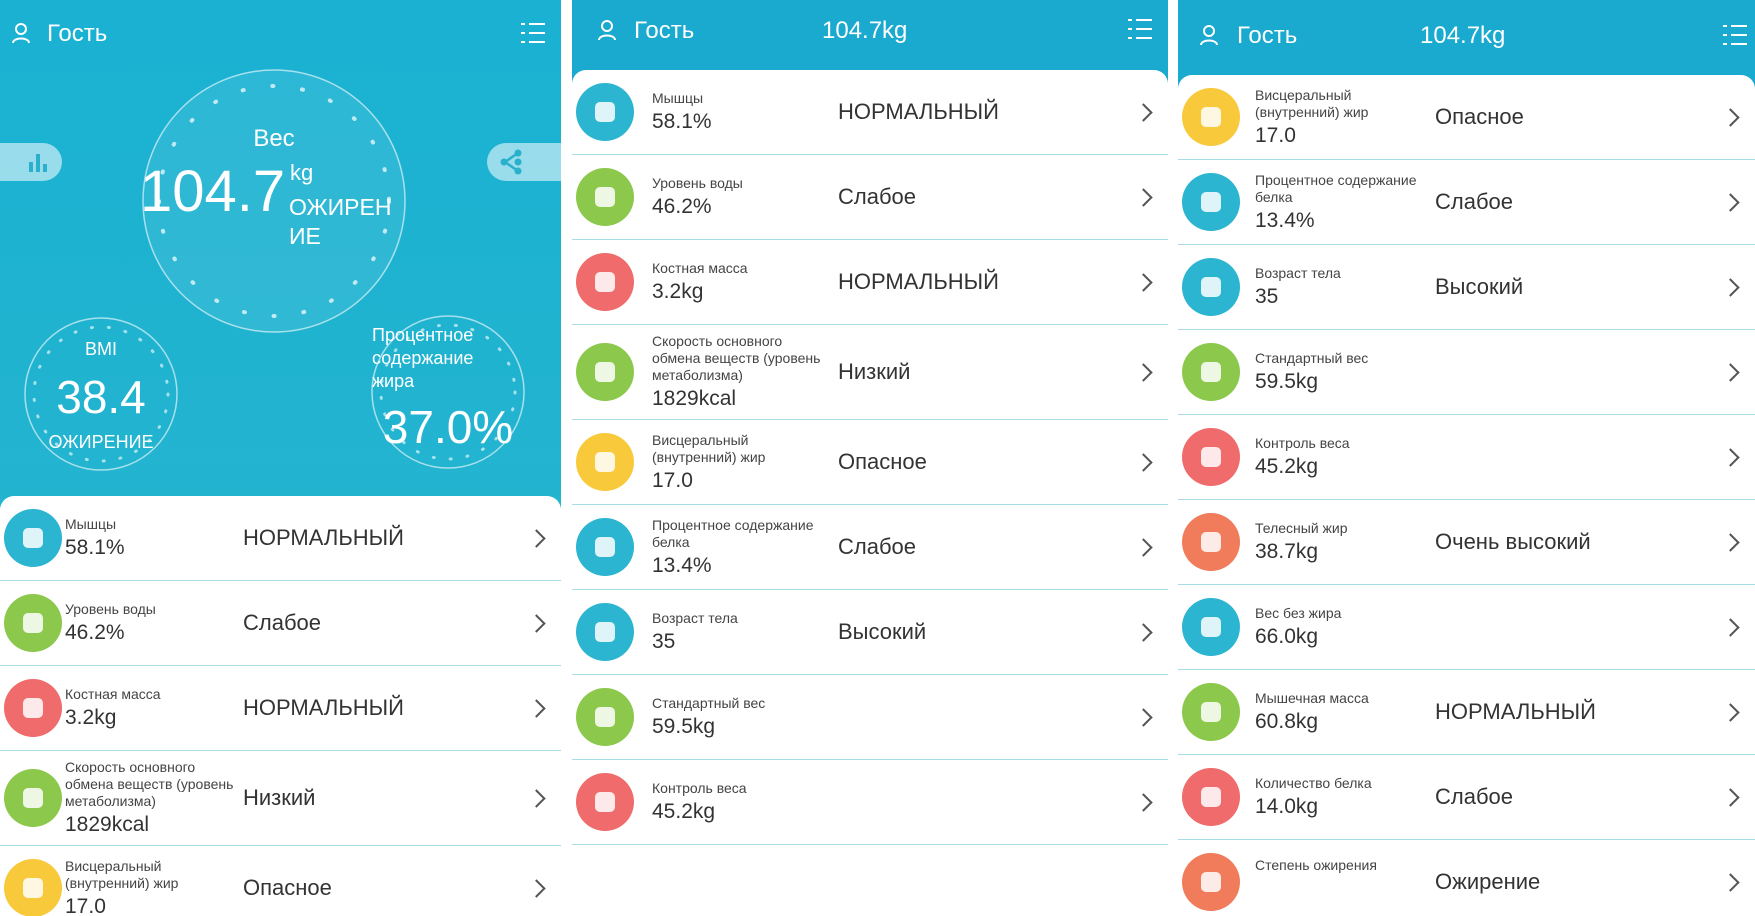 This screenshot has width=1755, height=916. Describe the element at coordinates (1479, 286) in the screenshot. I see `metric-status: Высокий` at that location.